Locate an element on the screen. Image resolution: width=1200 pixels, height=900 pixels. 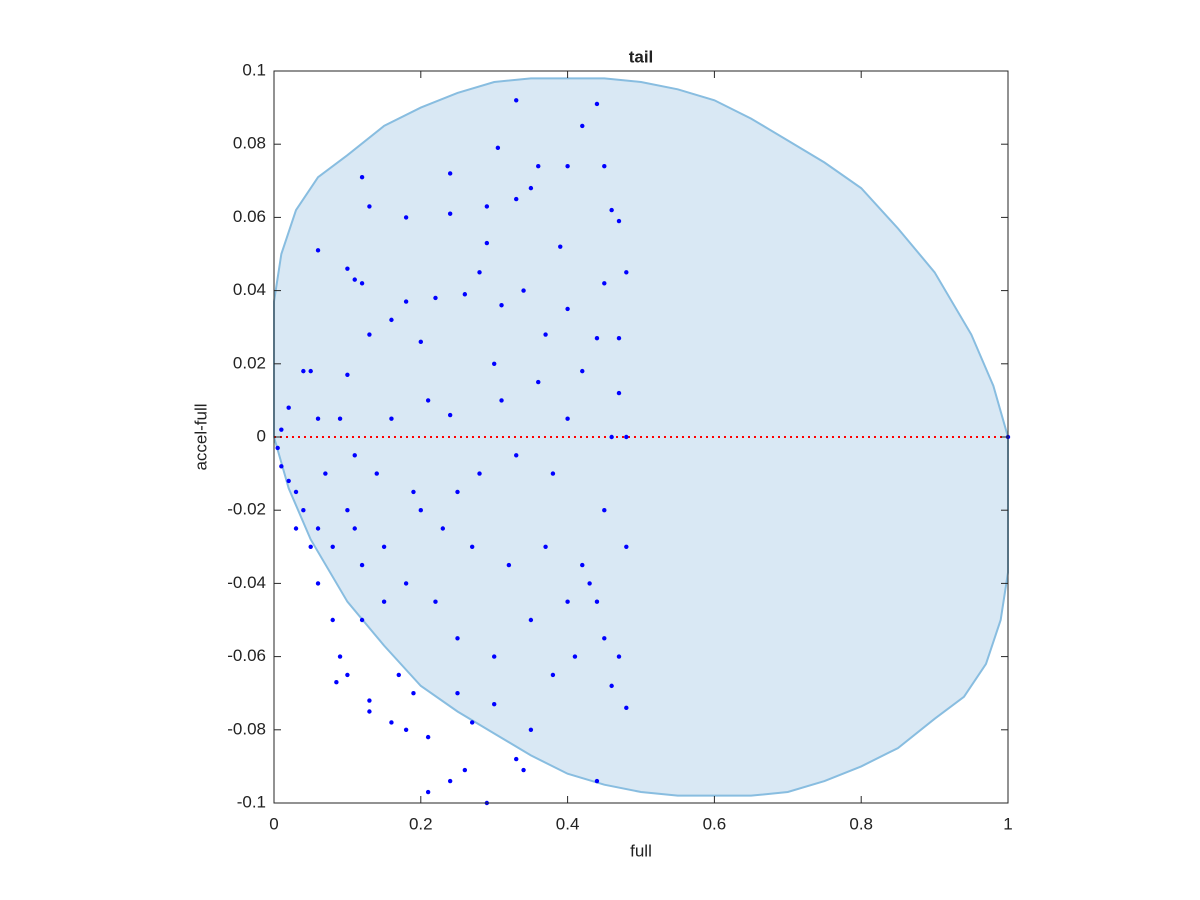
y-axis-label: accel-full is located at coordinates (200, 436).